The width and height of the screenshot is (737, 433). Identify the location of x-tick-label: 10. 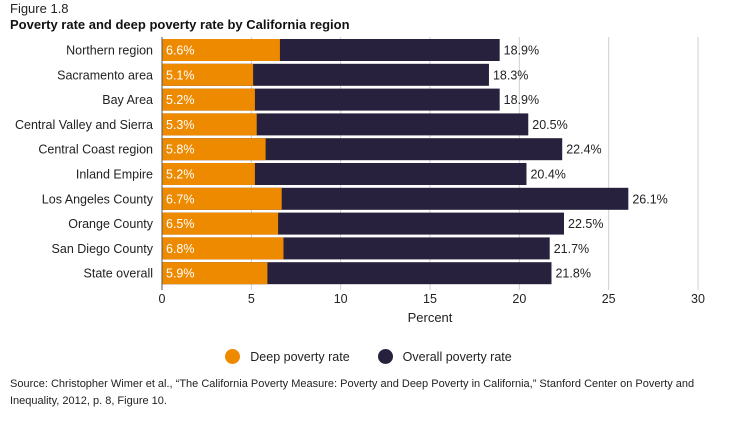
(341, 299).